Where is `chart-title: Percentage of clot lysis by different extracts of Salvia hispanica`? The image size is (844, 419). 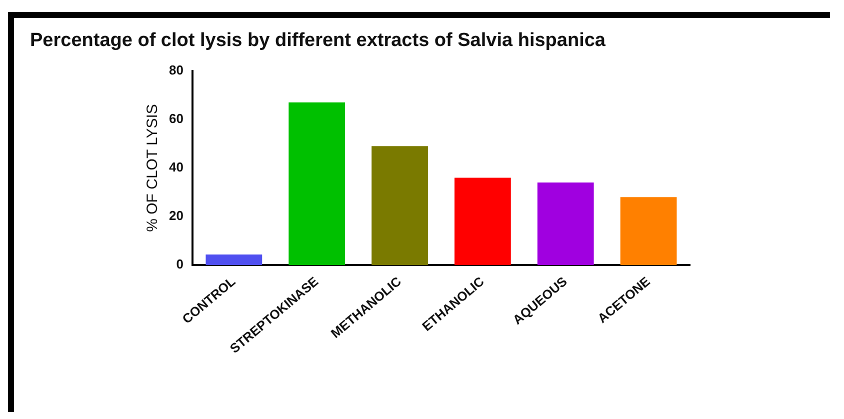 chart-title: Percentage of clot lysis by different extracts of Salvia hispanica is located at coordinates (318, 41).